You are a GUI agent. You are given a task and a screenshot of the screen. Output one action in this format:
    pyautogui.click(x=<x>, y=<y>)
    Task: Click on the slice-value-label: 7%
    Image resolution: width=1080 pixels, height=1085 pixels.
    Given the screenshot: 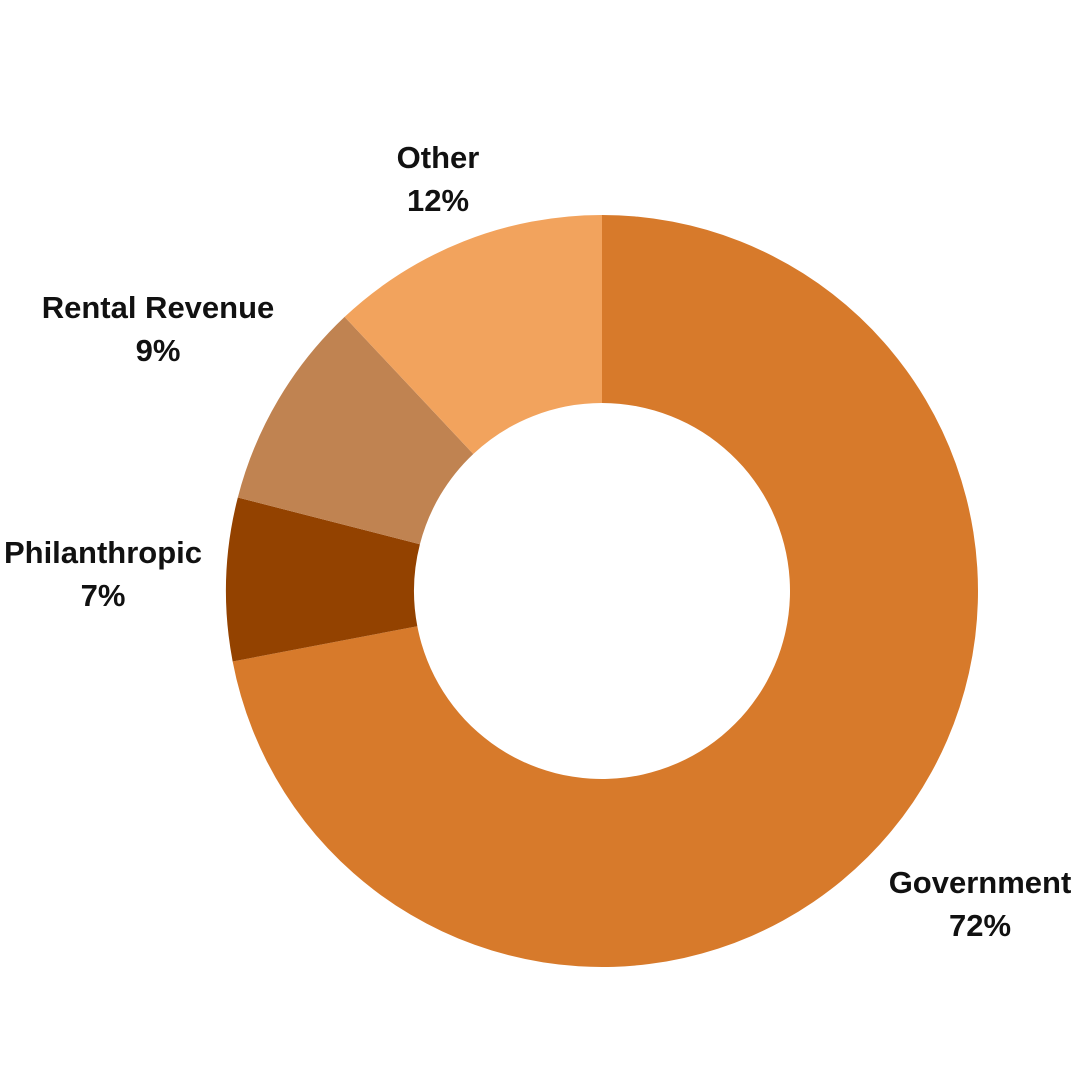 What is the action you would take?
    pyautogui.click(x=103, y=595)
    